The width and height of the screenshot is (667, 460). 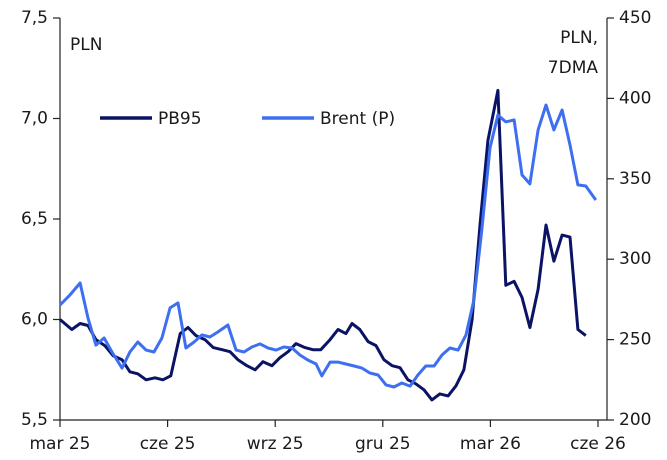 I want to click on y-tick-label: 6,0, so click(x=34, y=320).